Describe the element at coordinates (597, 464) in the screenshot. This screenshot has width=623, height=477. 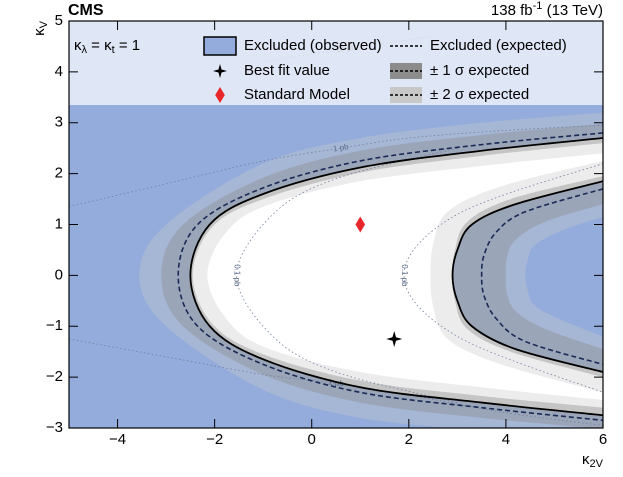
I see `x-axis-label-subscript: 2V` at that location.